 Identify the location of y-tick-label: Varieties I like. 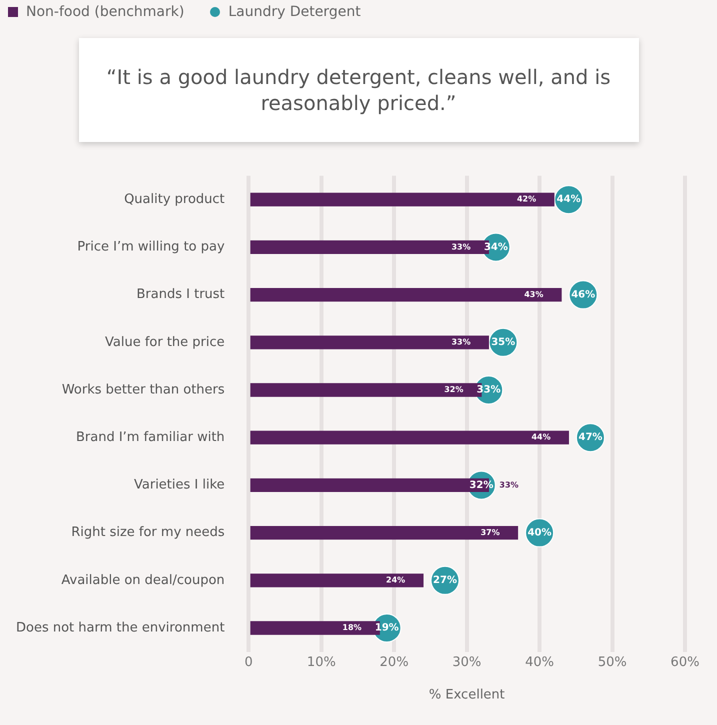
(179, 485).